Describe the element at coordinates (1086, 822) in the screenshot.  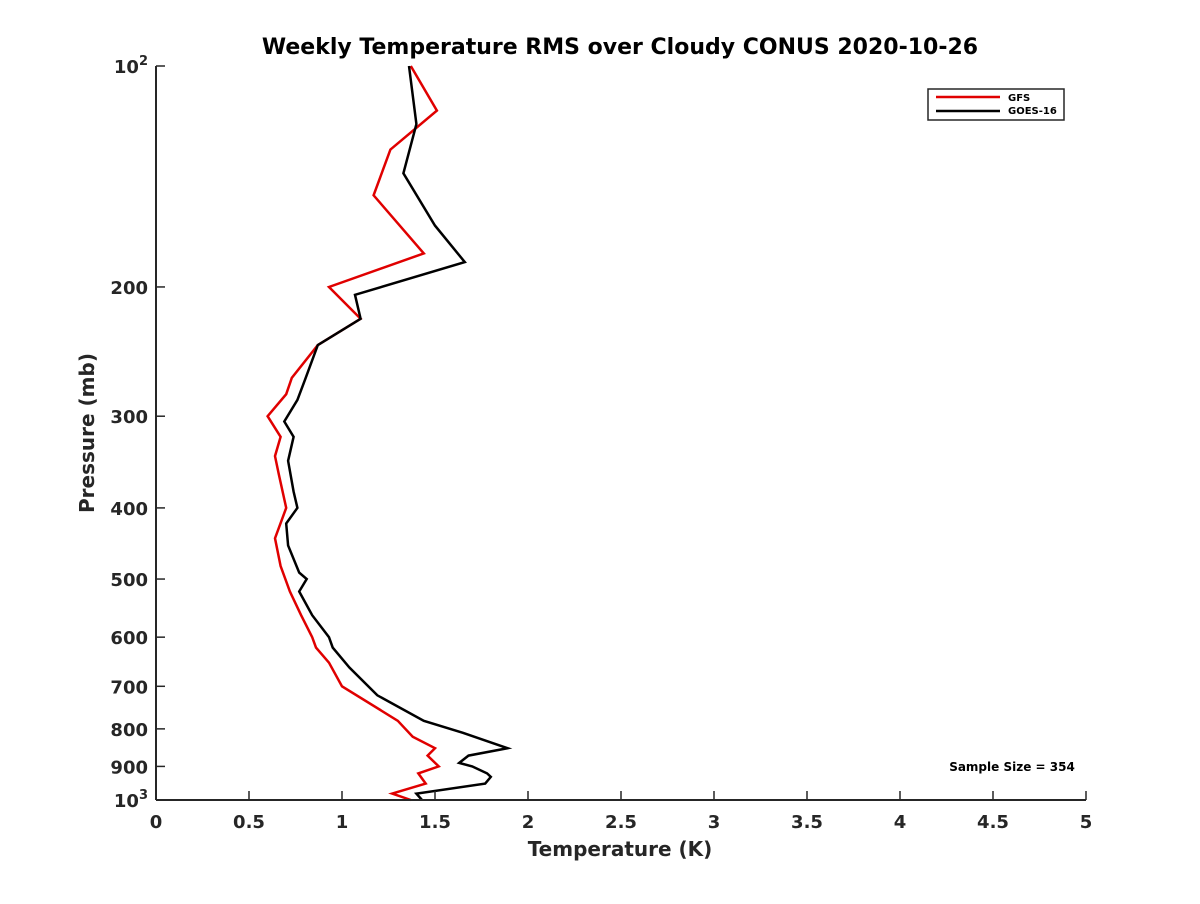
I see `x-tick-label: 5` at that location.